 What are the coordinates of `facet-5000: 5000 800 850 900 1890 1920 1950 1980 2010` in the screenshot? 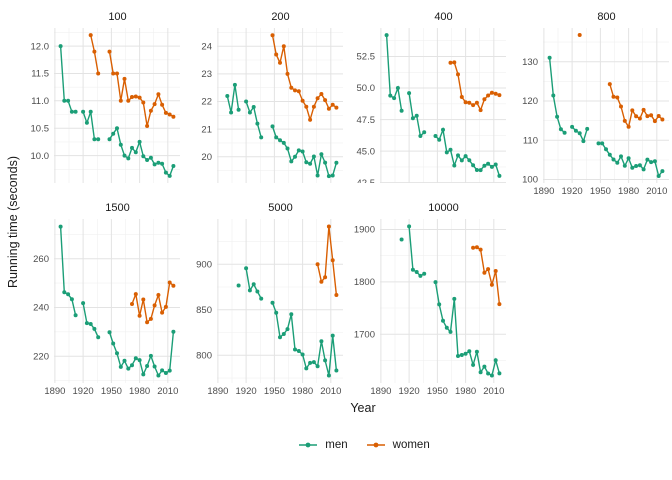 It's located at (262, 297).